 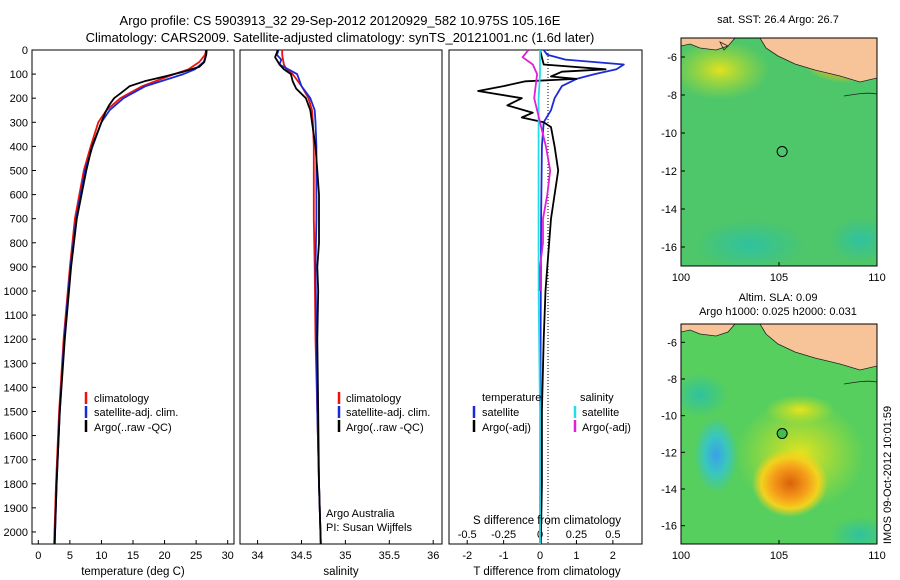 I want to click on x-tick-label: 25, so click(x=196, y=556).